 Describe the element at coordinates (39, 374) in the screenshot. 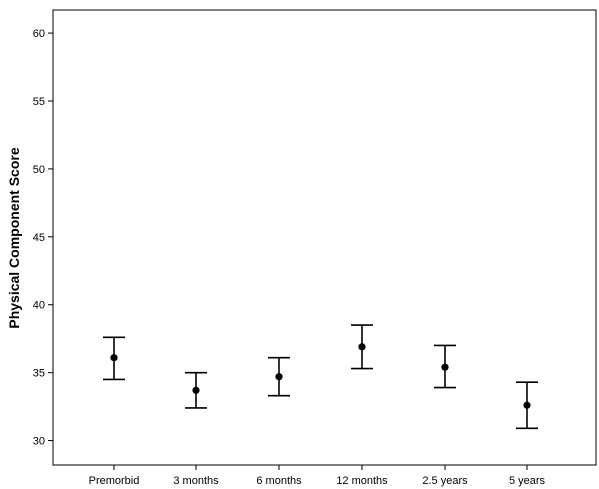

I see `y-tick-label: 35` at that location.